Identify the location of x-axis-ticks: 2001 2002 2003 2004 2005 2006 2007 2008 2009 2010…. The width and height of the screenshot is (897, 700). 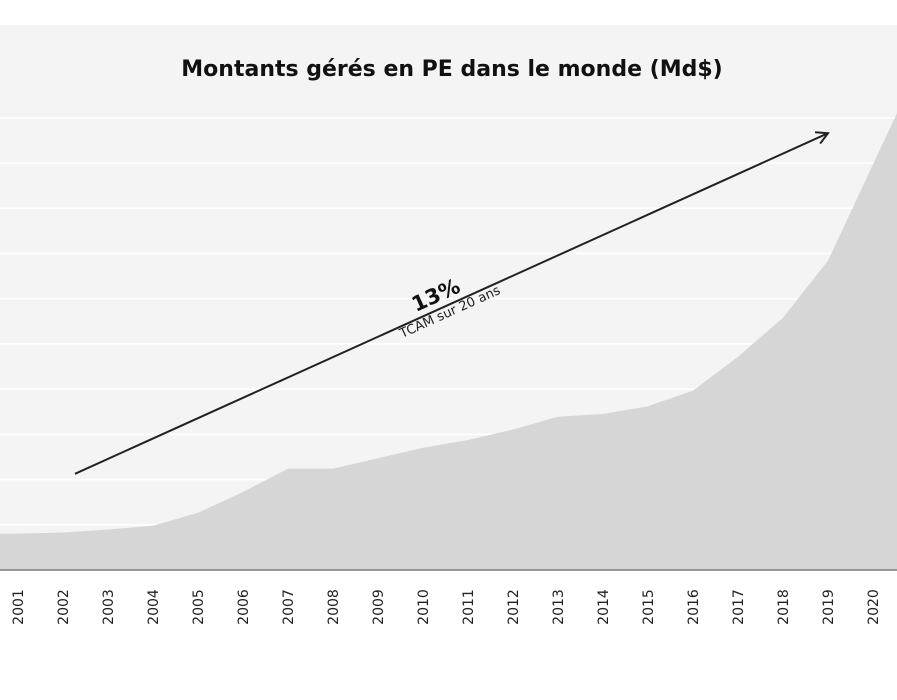
(446, 607).